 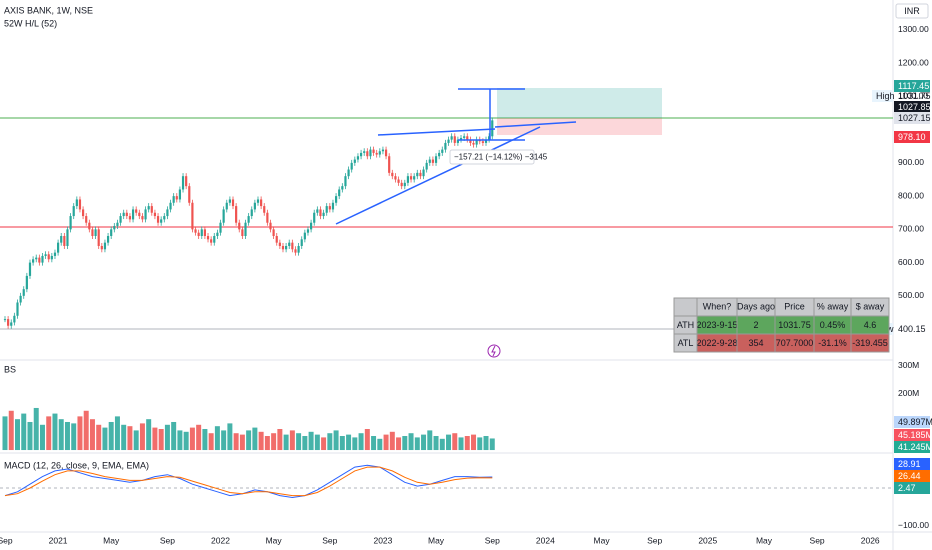 What do you see at coordinates (10, 369) in the screenshot?
I see `volume-title: BS` at bounding box center [10, 369].